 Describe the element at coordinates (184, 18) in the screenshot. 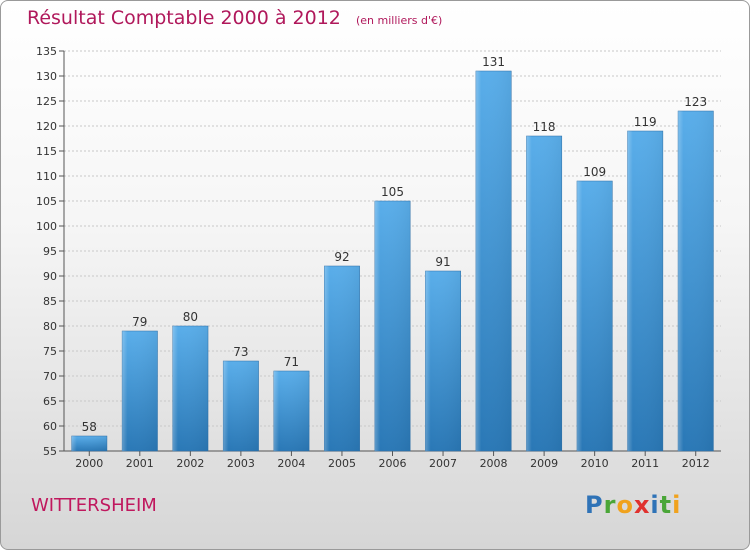

I see `chart-title-text: Résultat Comptable 2000 à 2012` at that location.